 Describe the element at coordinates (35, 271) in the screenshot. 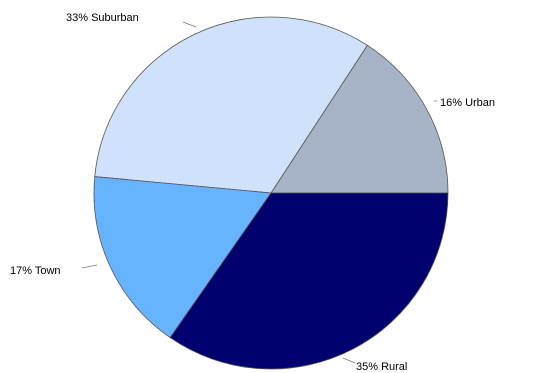

I see `pie-label-town: 17% Town` at that location.